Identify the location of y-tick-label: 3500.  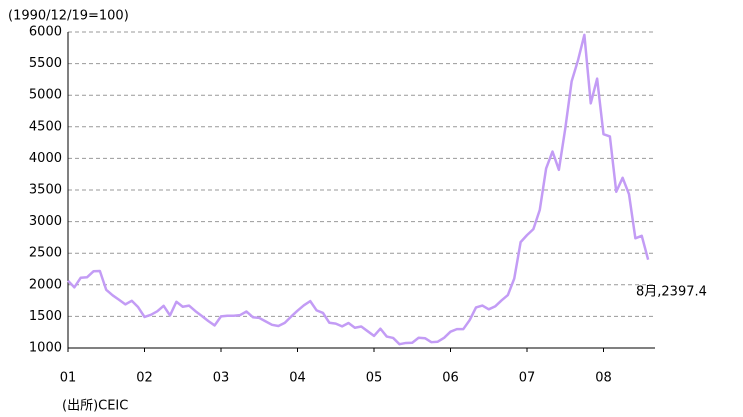
(45, 190).